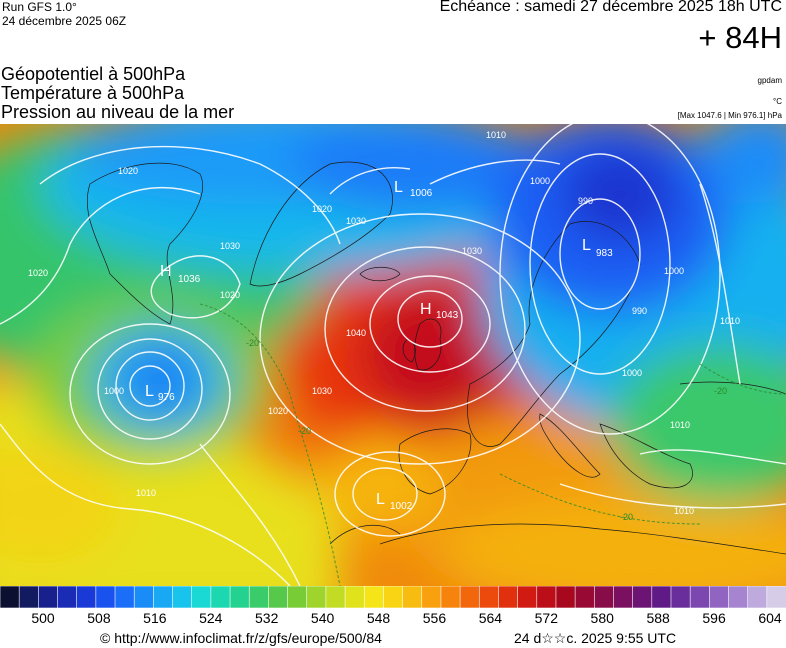 This screenshot has height=648, width=786. What do you see at coordinates (770, 618) in the screenshot?
I see `scale-label: 604` at bounding box center [770, 618].